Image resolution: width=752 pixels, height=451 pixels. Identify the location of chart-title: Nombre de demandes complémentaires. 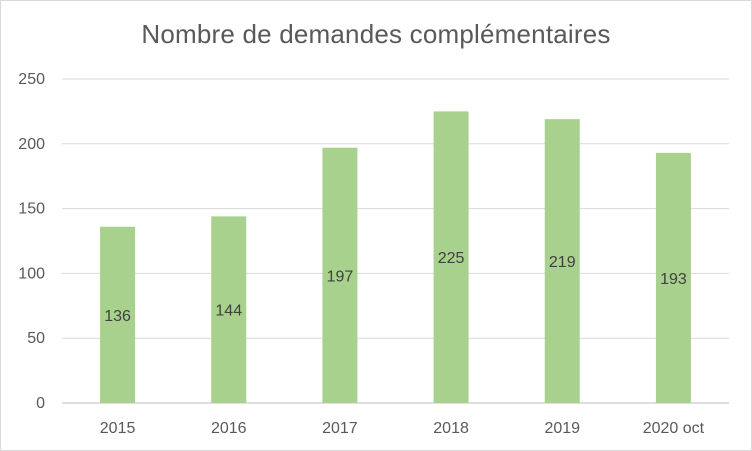
(376, 34).